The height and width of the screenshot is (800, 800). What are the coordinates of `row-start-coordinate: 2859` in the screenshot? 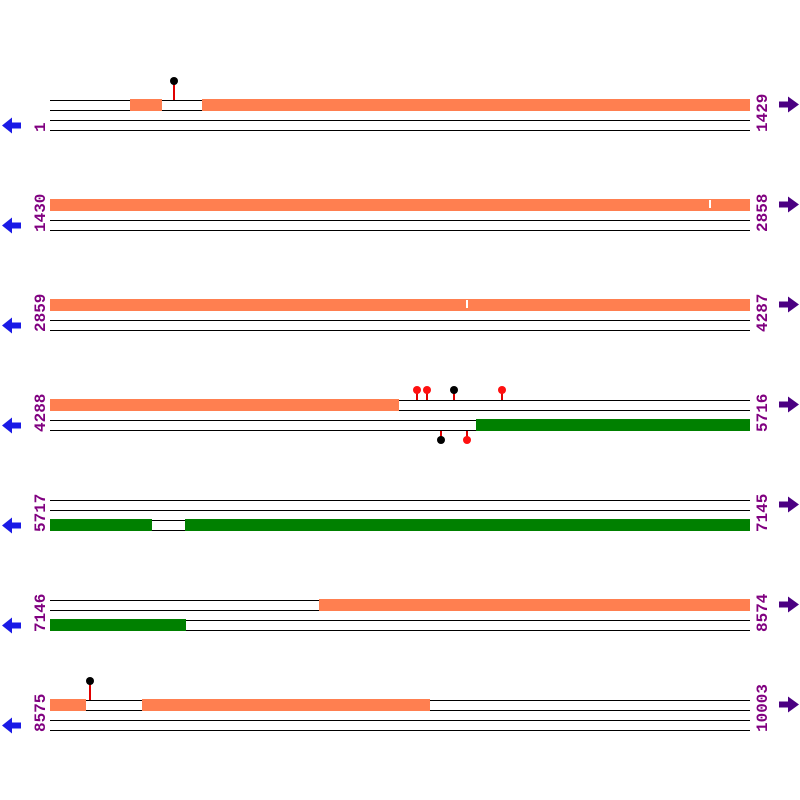 It's located at (41, 312).